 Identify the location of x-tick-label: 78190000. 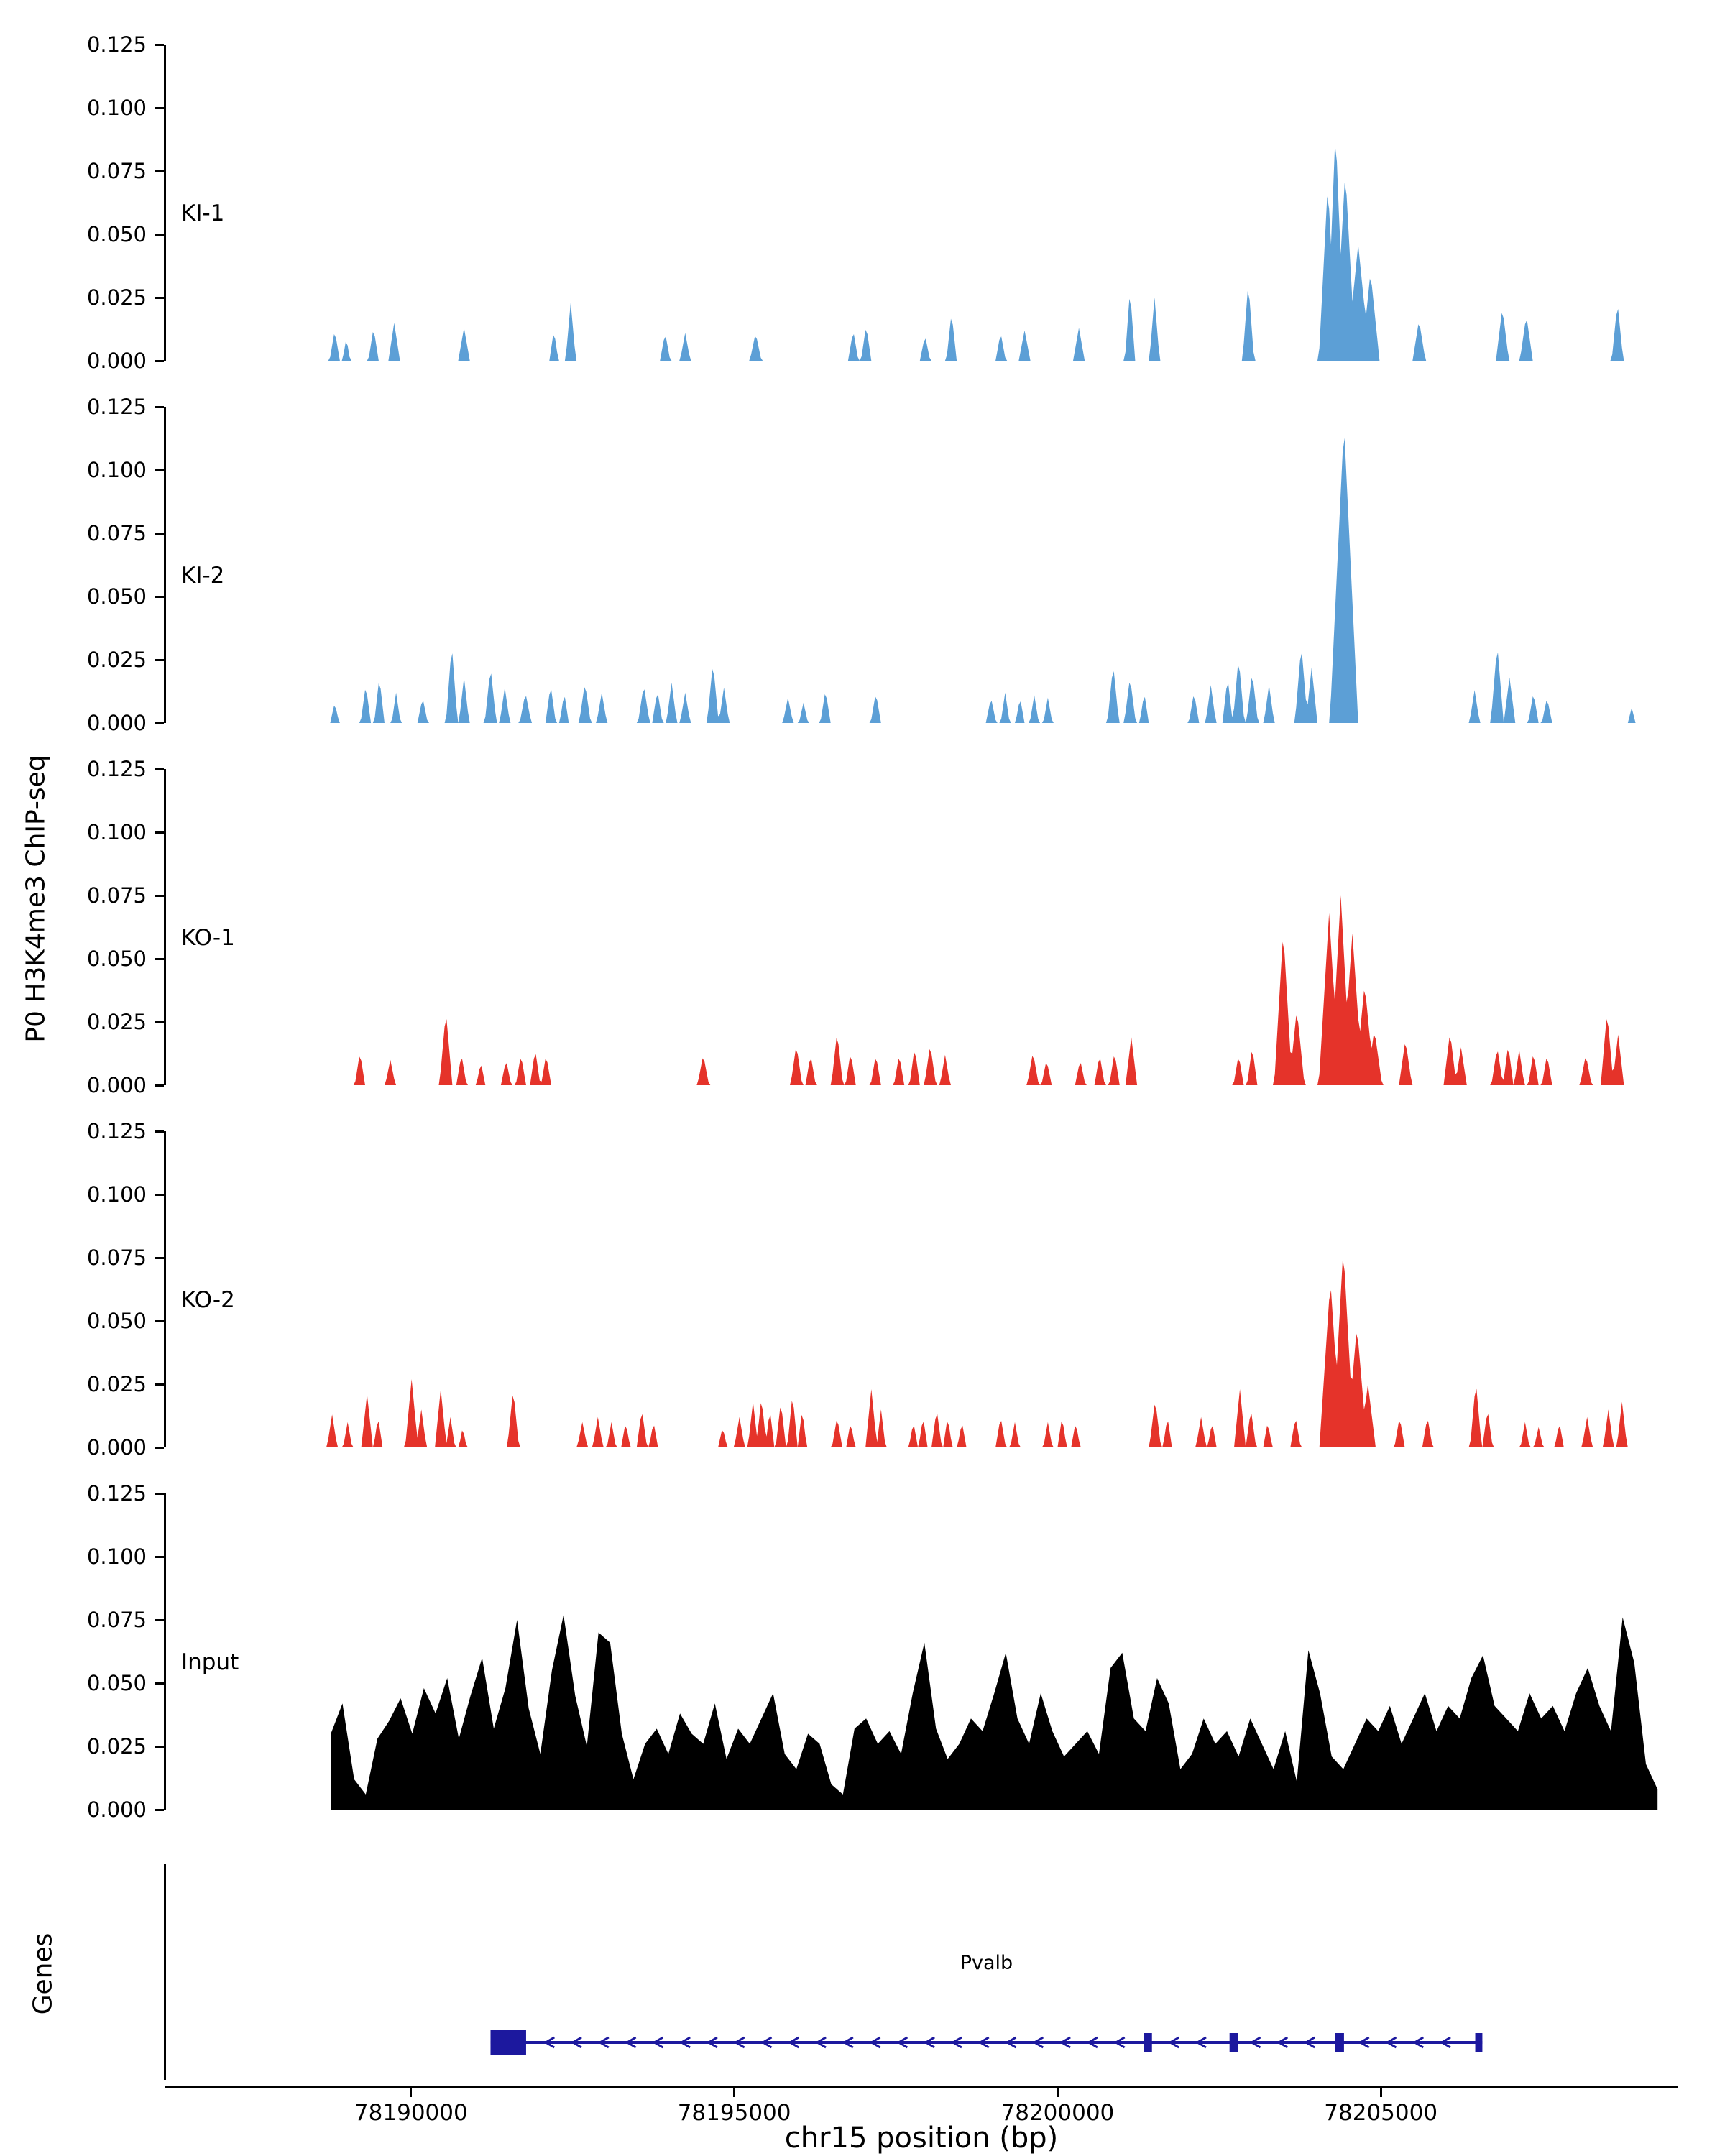
(411, 2113).